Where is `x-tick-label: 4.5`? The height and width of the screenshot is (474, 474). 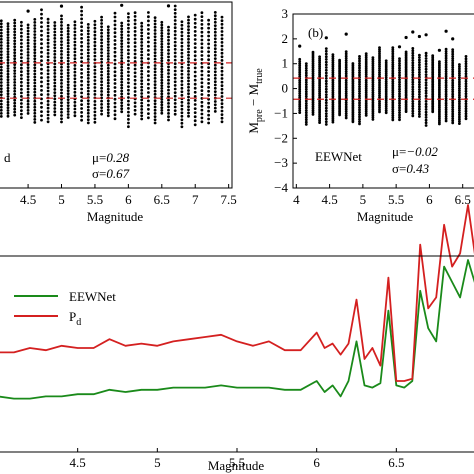 x-tick-label: 4.5 is located at coordinates (78, 462).